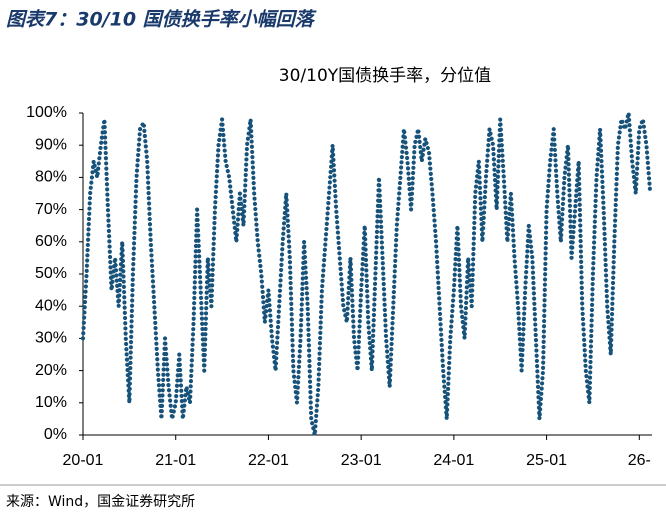 This screenshot has height=518, width=666. I want to click on x-tick-label: 24-01, so click(453, 460).